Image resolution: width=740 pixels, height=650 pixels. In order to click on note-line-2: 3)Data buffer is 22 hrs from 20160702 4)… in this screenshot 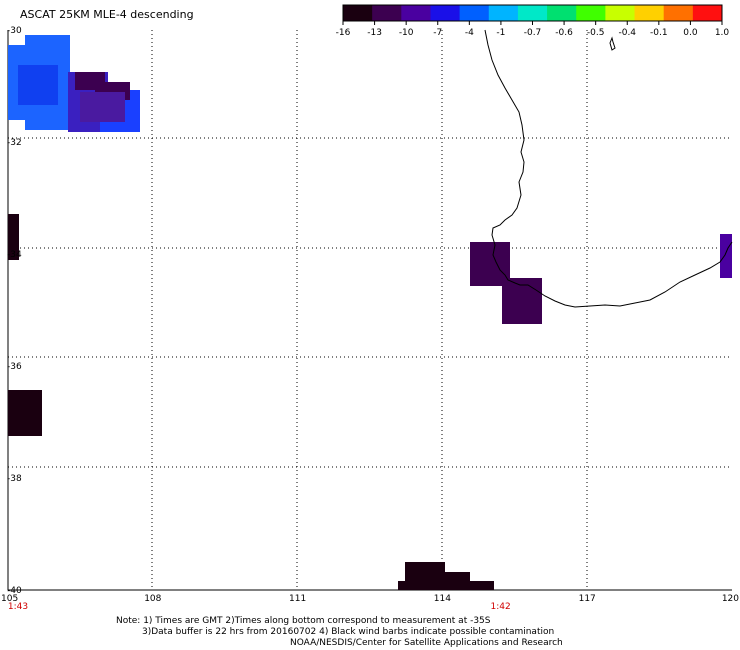, I will do `click(348, 632)`.